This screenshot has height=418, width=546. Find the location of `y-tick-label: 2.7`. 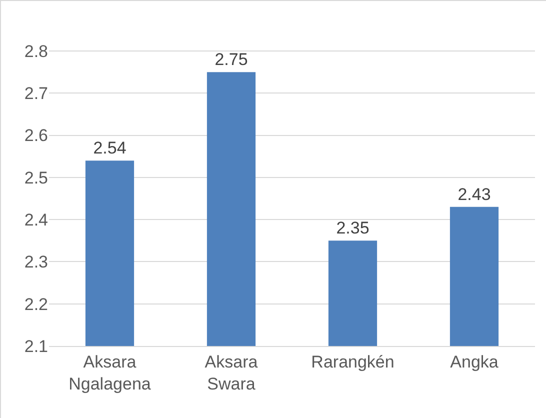

y-tick-label: 2.7 is located at coordinates (36, 94).